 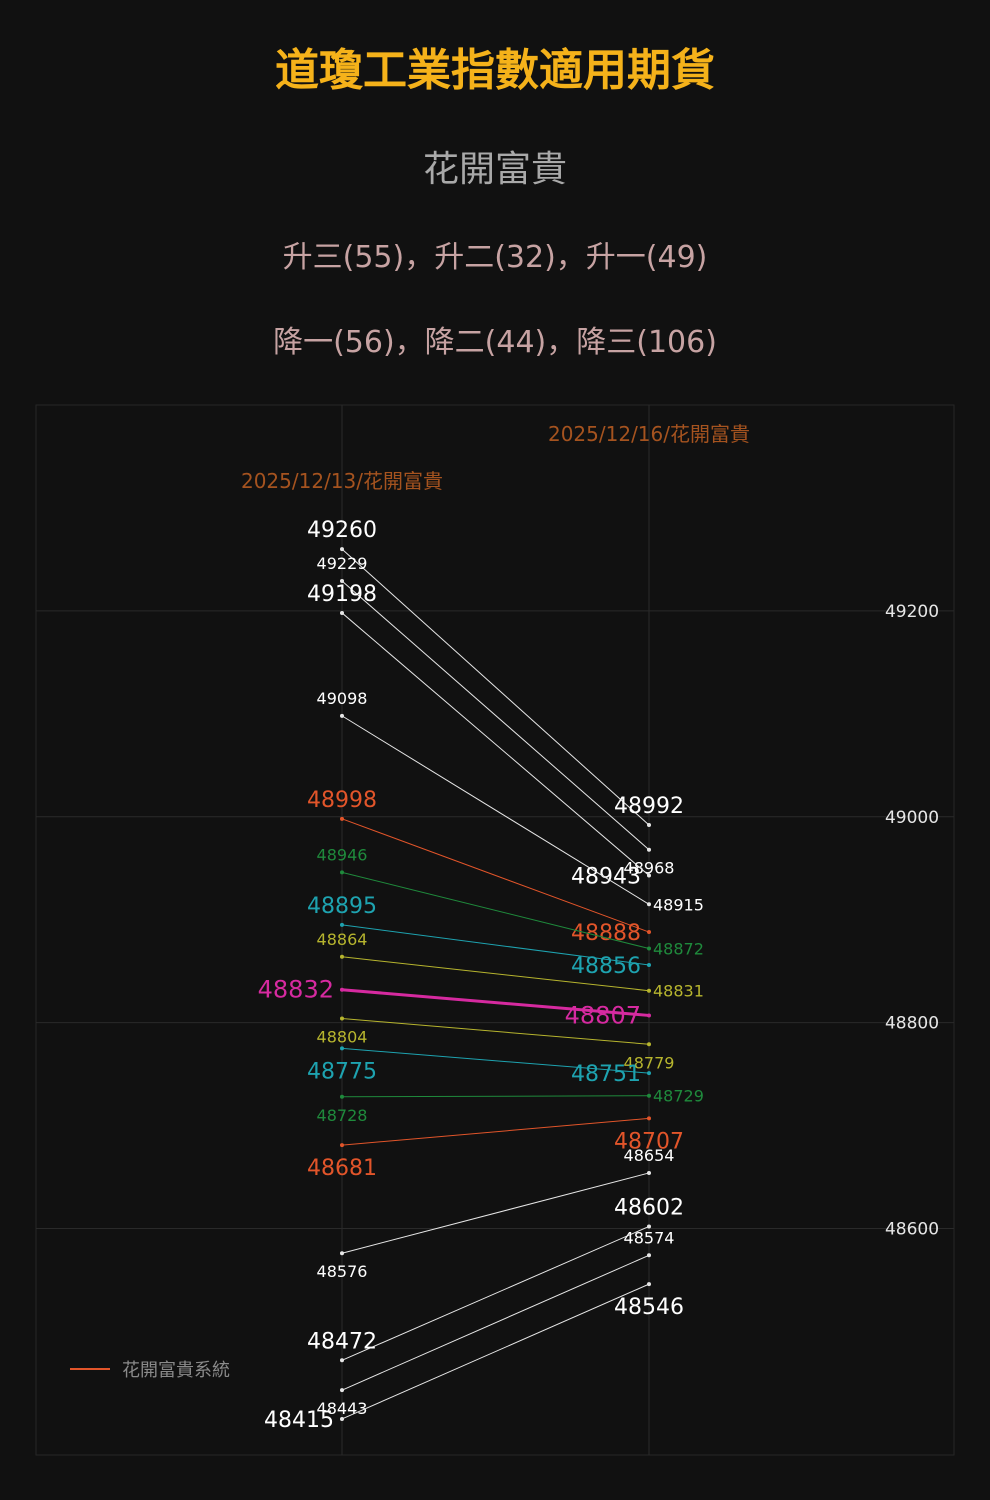 I want to click on data-label: 49098, so click(x=342, y=698).